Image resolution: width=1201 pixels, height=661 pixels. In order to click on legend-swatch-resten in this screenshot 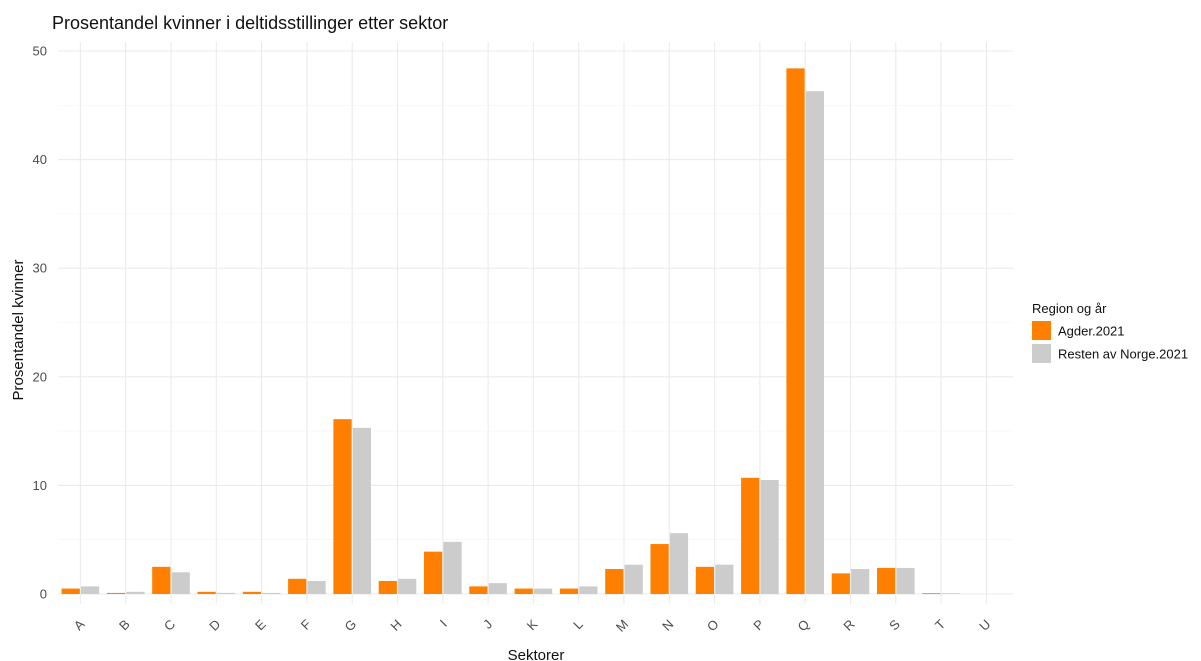, I will do `click(1041, 353)`.